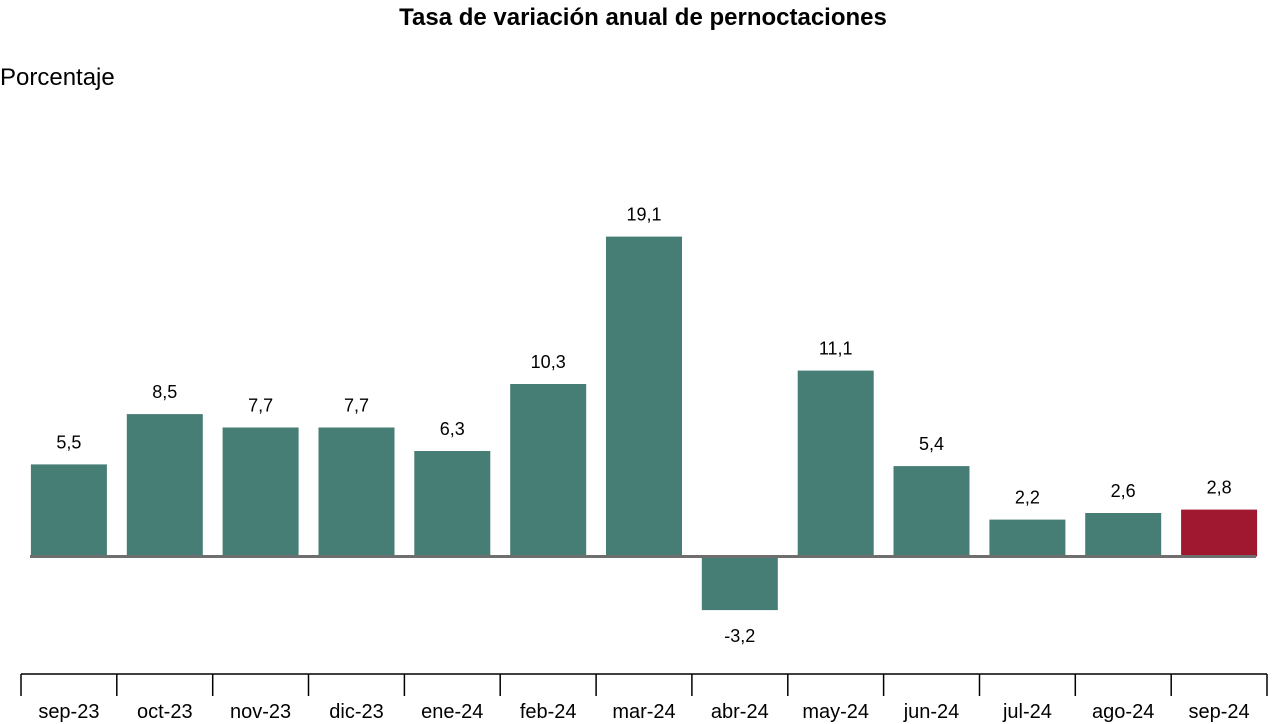 The image size is (1286, 724). Describe the element at coordinates (452, 429) in the screenshot. I see `value-label-ene-24: 6,3` at that location.